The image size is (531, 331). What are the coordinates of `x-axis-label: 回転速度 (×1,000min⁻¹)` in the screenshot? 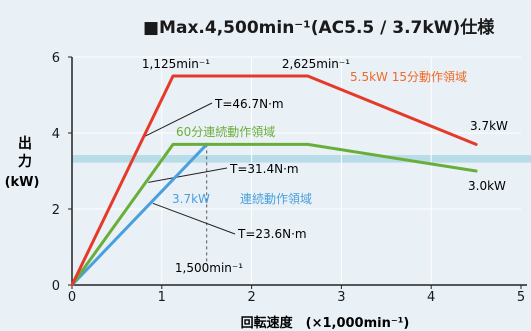 It's located at (325, 323).